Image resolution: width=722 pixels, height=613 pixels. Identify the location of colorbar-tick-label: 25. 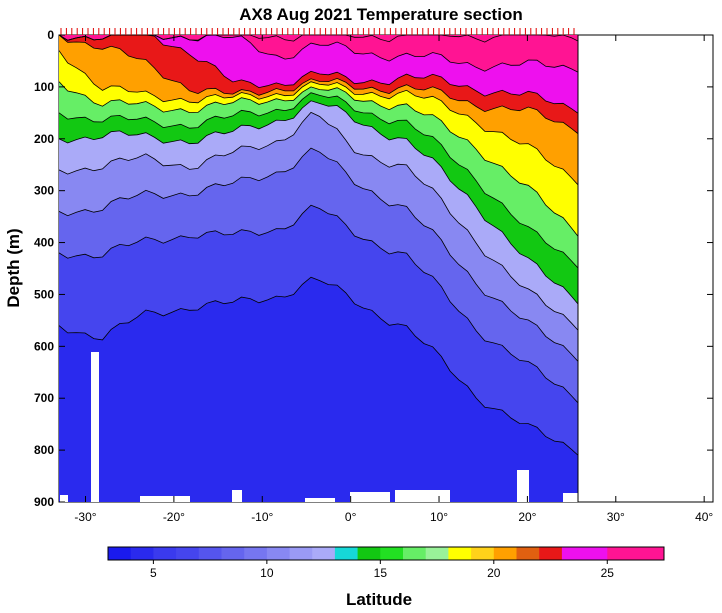
(608, 573).